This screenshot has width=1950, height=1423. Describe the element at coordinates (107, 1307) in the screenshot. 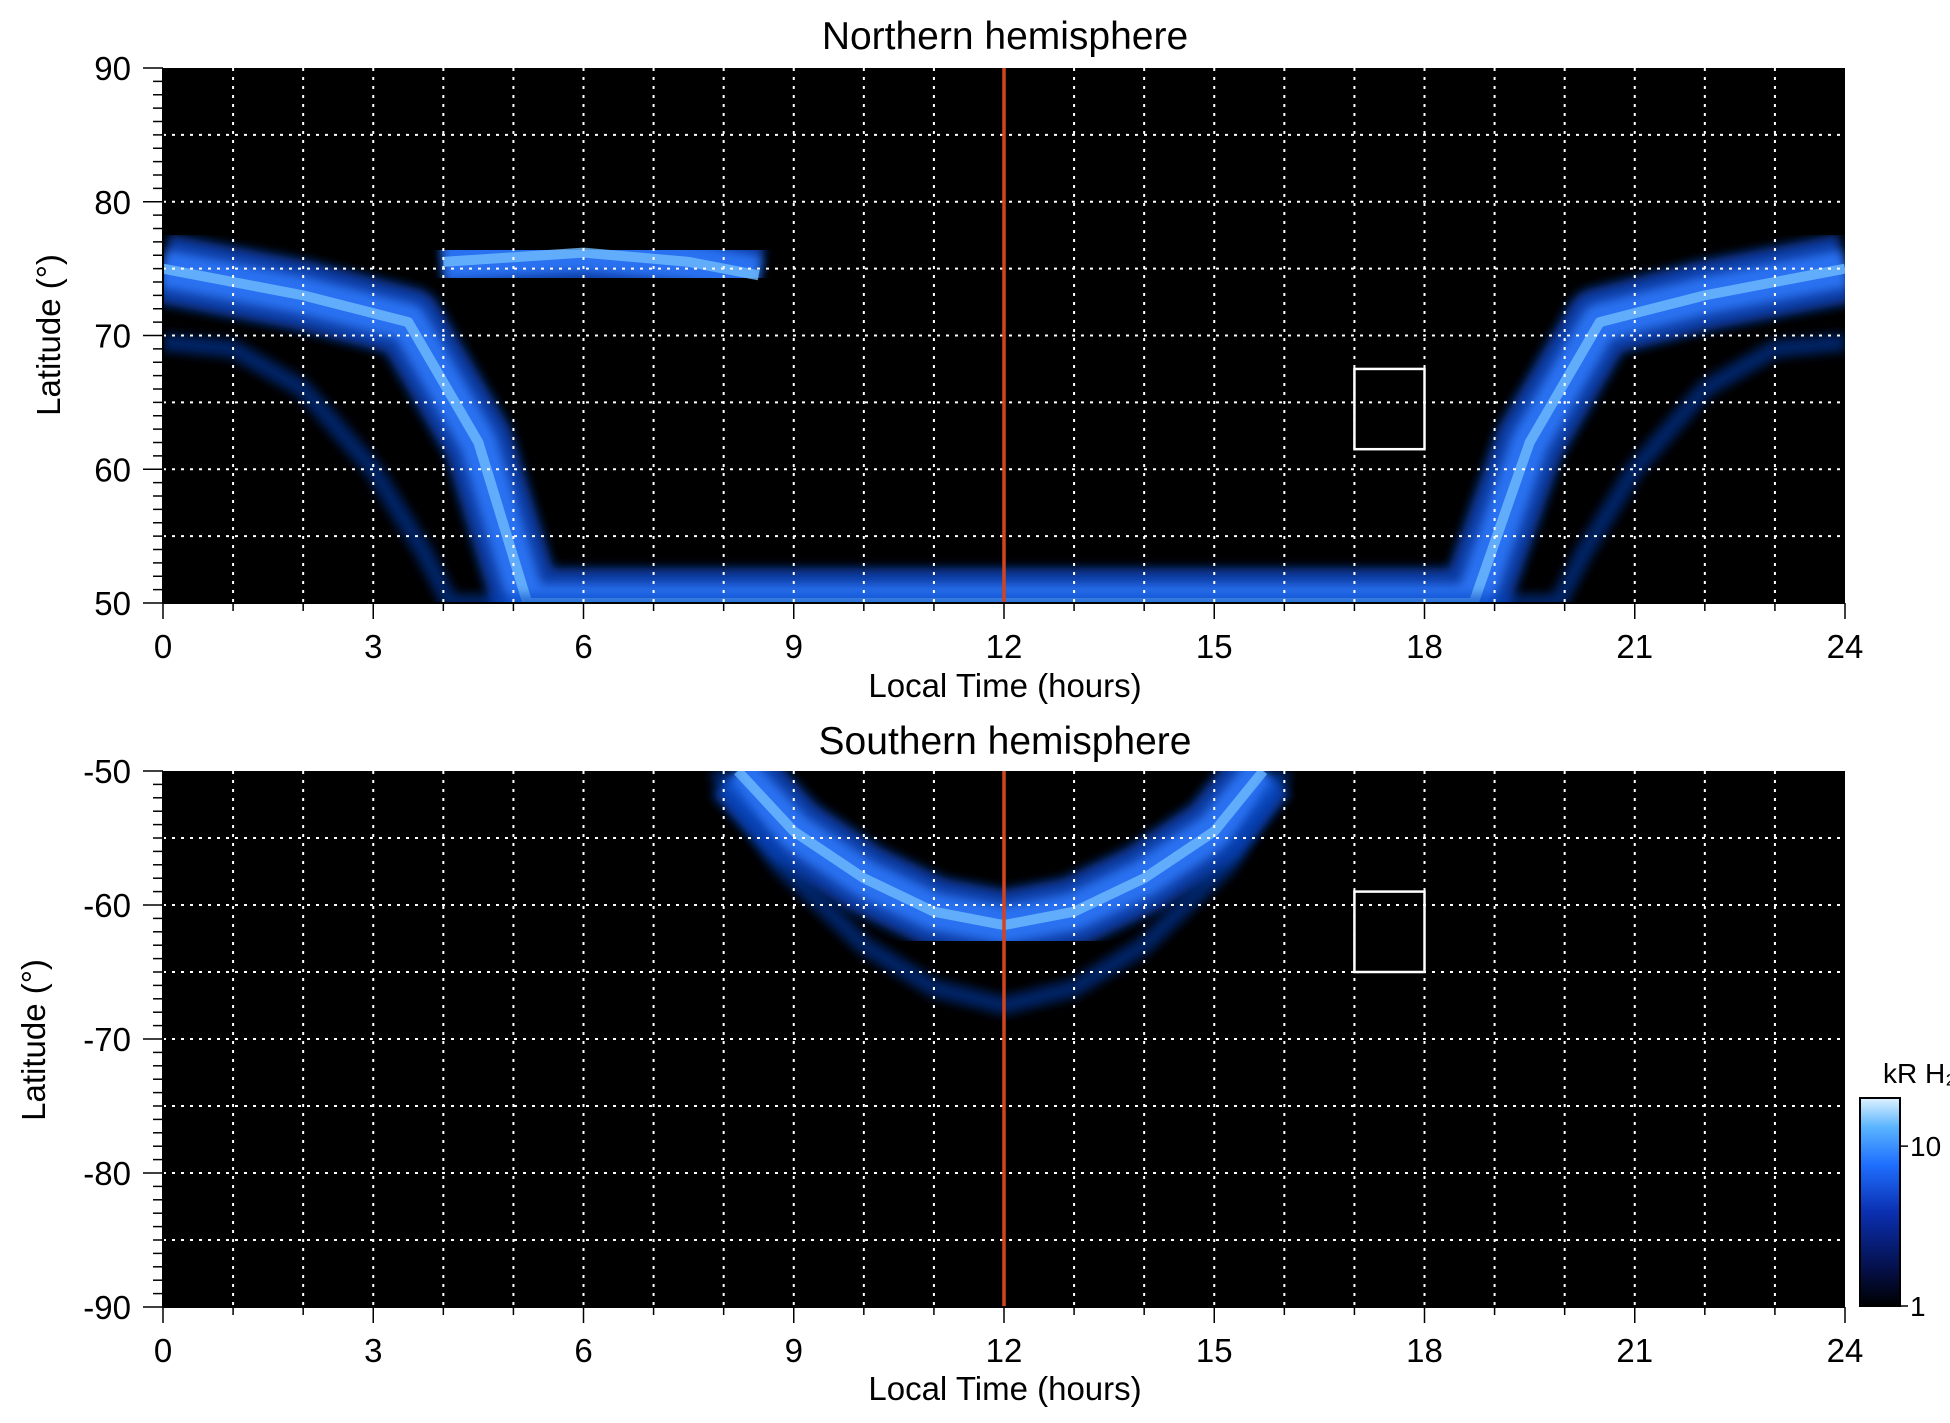

I see `y-tick-label: -90` at that location.